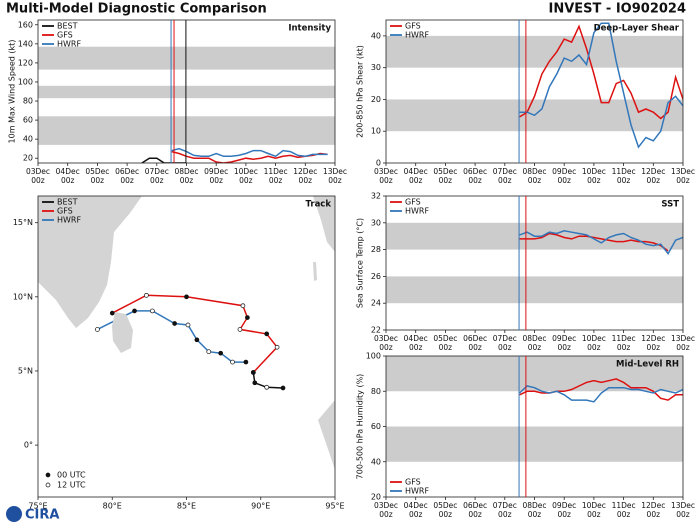 The height and width of the screenshot is (525, 700). What do you see at coordinates (386, 343) in the screenshot?
I see `x-tick-label: 03Dec 00z` at bounding box center [386, 343].